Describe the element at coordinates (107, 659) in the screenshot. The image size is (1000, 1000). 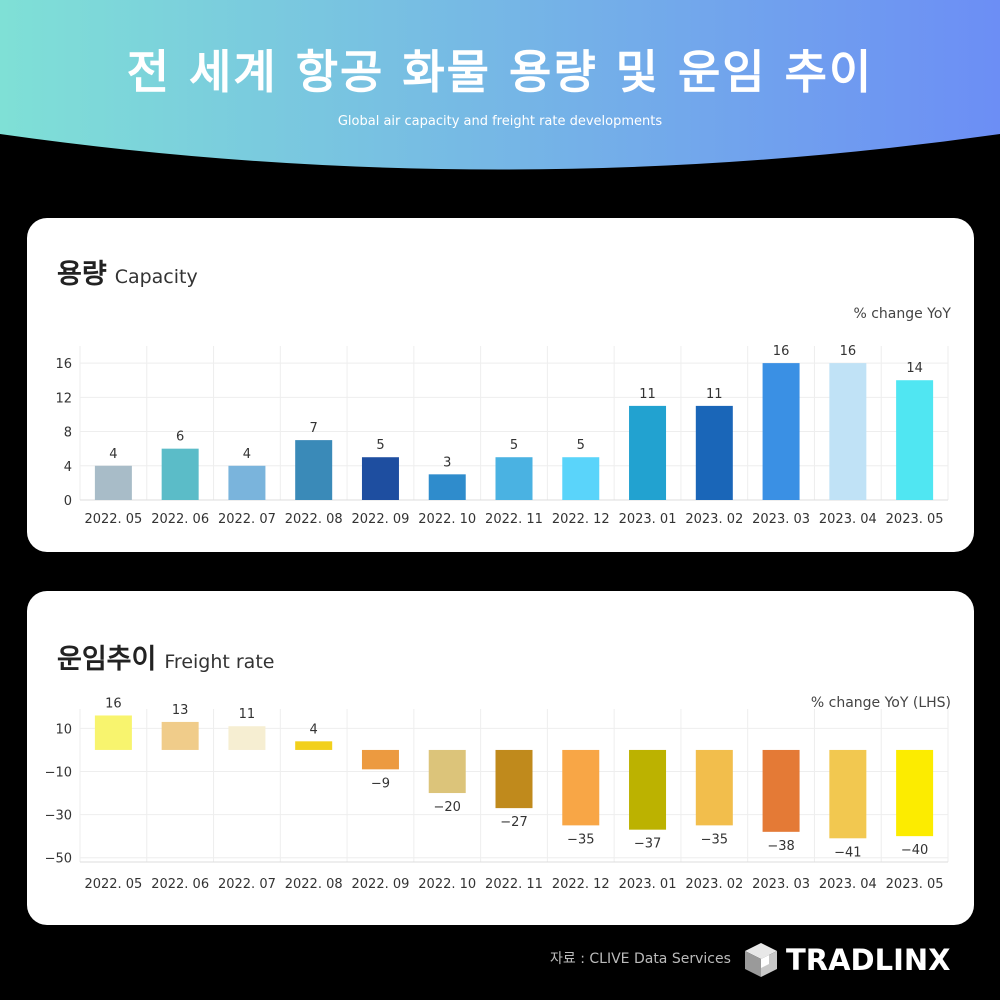
I see `freight-title-ko: 운임추이` at that location.